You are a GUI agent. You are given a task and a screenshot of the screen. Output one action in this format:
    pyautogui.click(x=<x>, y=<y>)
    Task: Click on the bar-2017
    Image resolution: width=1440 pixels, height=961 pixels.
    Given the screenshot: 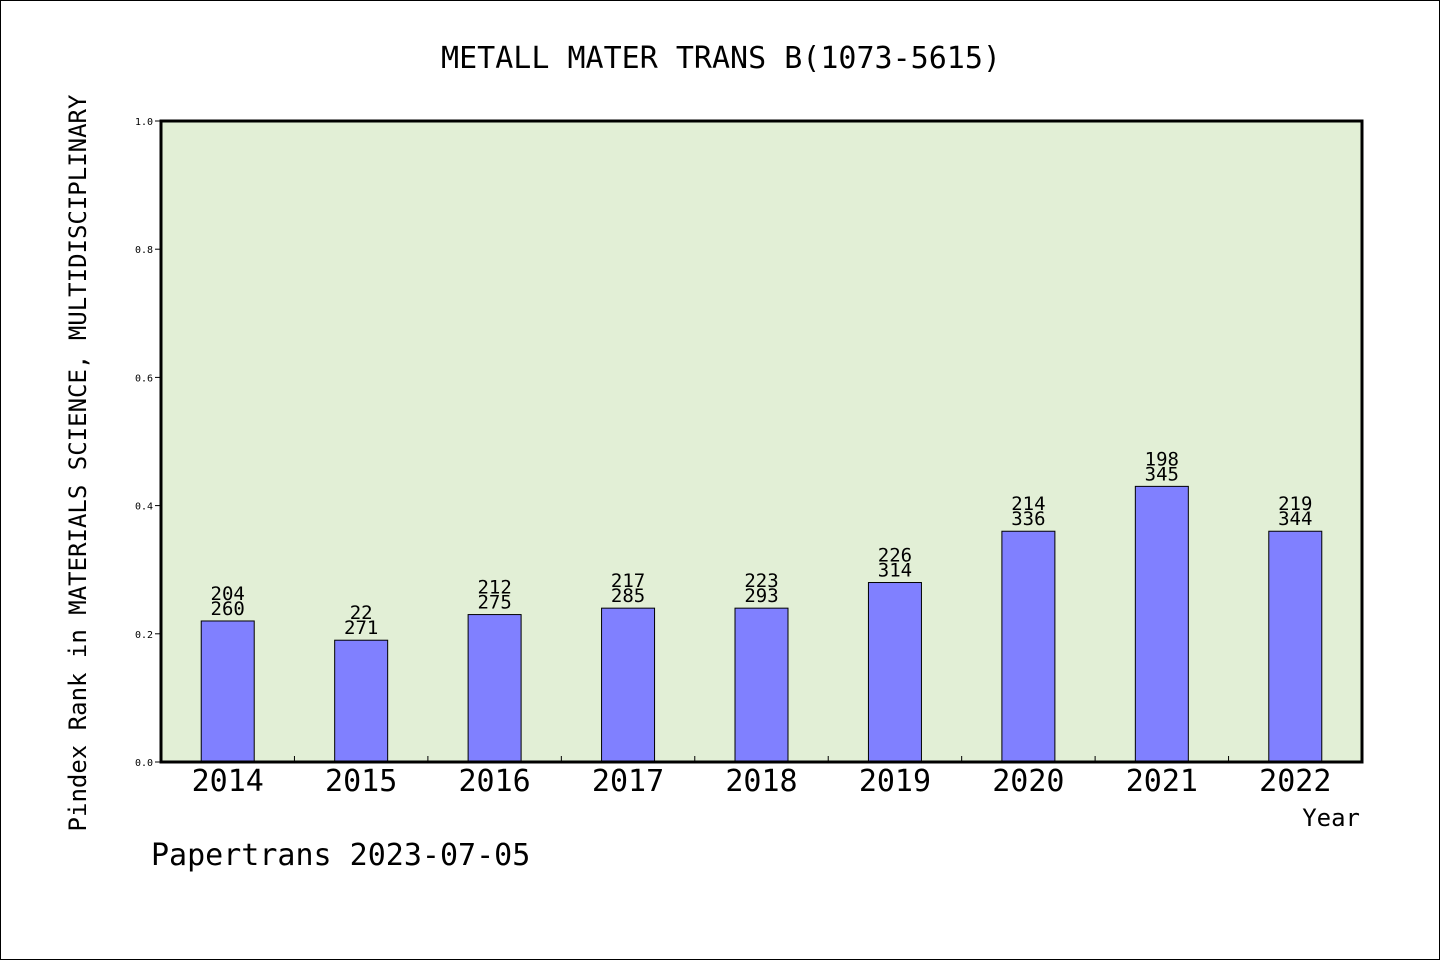 What is the action you would take?
    pyautogui.click(x=628, y=685)
    